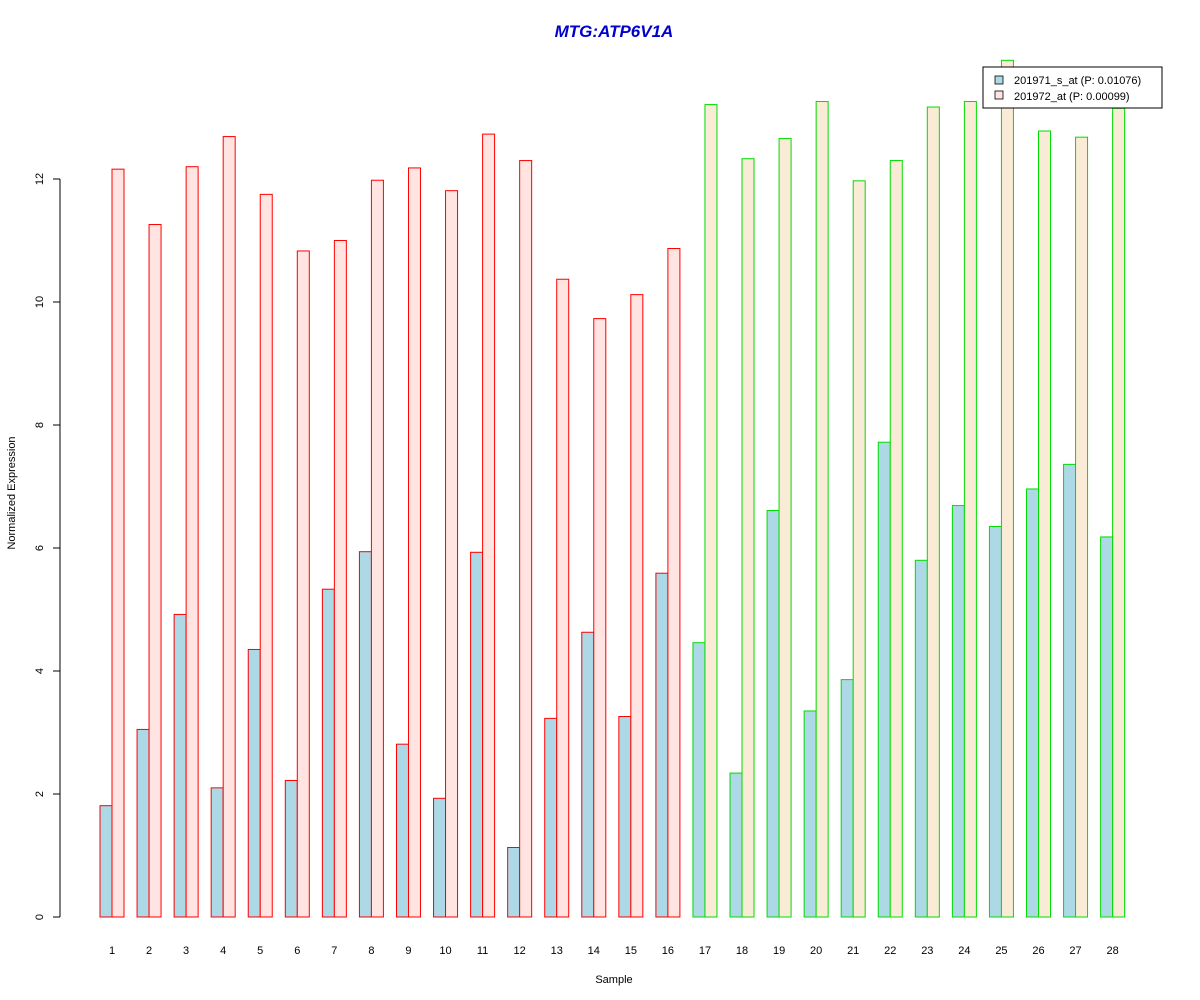 This screenshot has height=1000, width=1200. I want to click on x-tick-label: 26, so click(1038, 951).